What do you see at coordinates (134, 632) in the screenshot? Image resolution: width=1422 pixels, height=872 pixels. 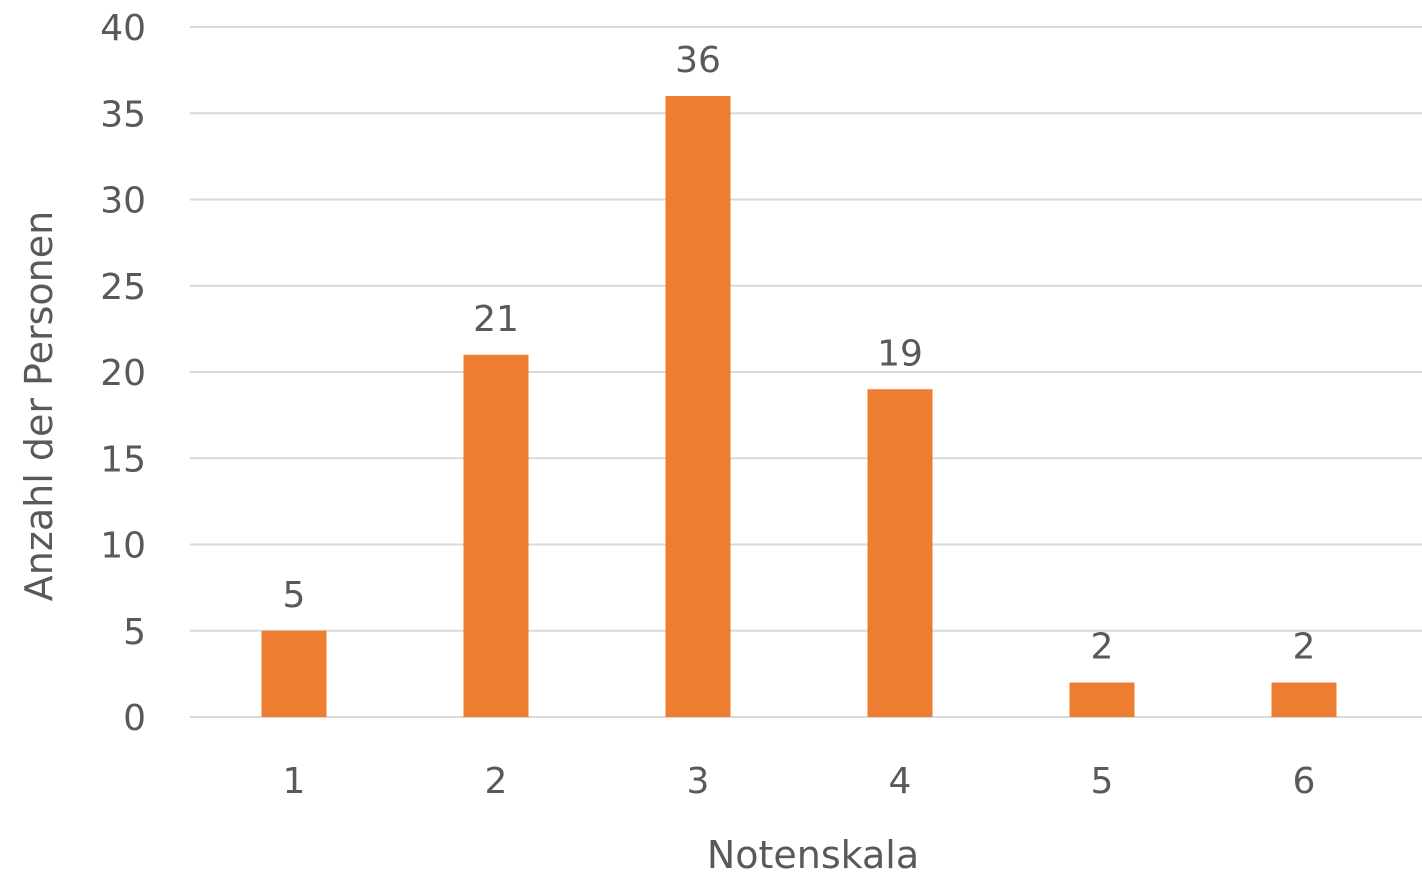 I see `y-tick-label: 5` at bounding box center [134, 632].